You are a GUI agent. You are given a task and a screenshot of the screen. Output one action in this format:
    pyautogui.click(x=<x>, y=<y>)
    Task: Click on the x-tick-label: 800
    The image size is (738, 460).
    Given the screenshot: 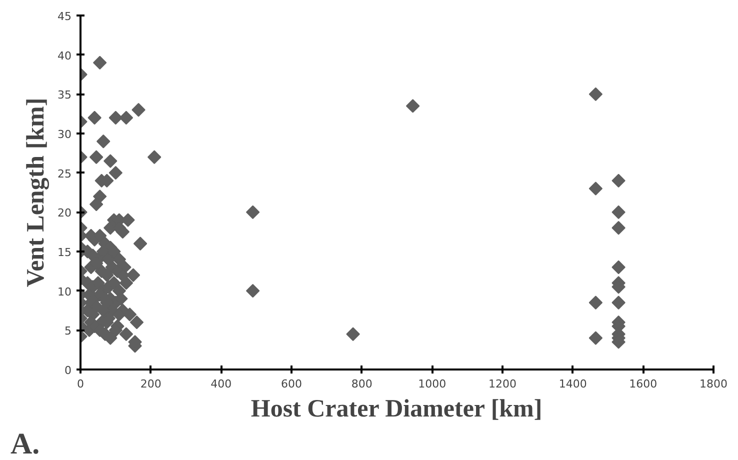 What is the action you would take?
    pyautogui.click(x=361, y=384)
    